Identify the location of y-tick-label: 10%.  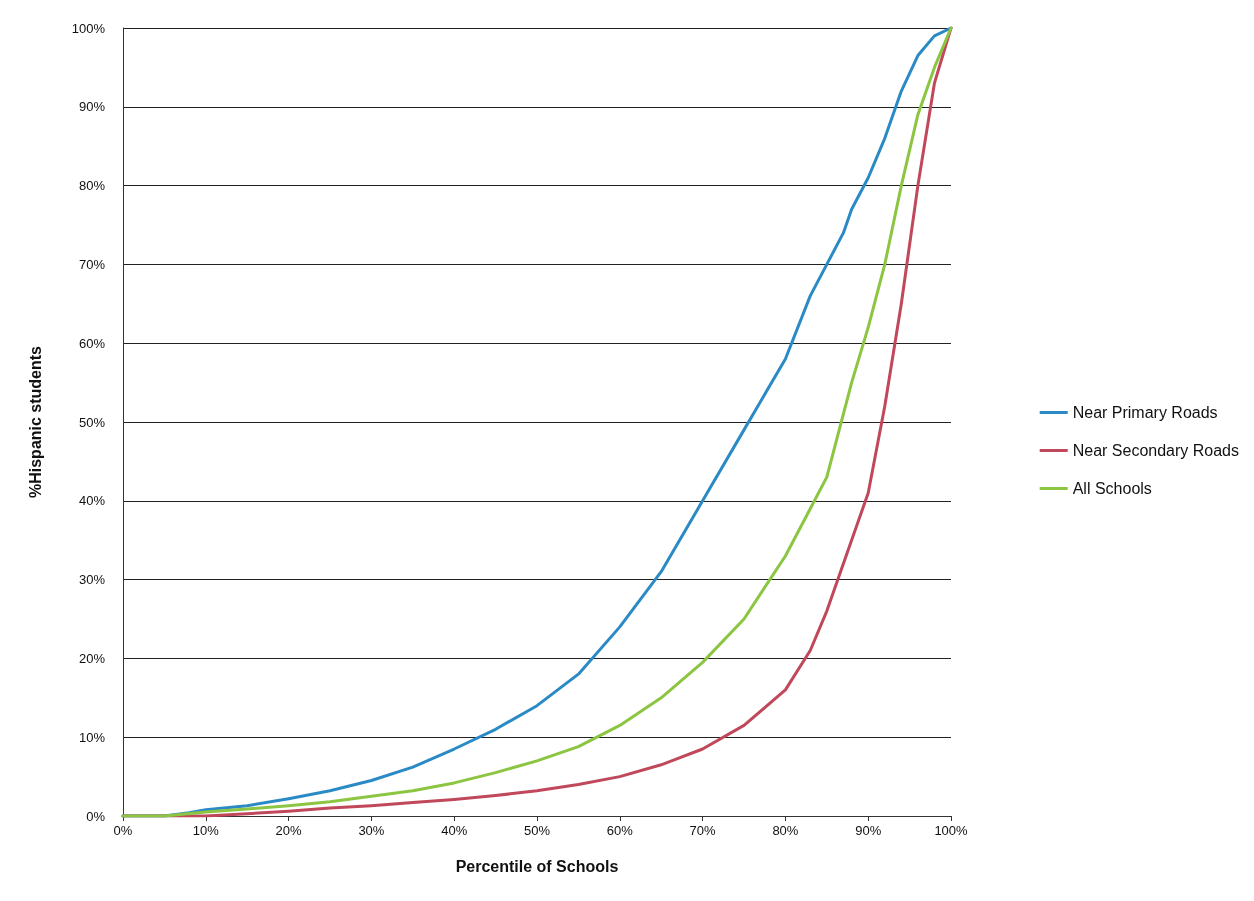
(92, 737).